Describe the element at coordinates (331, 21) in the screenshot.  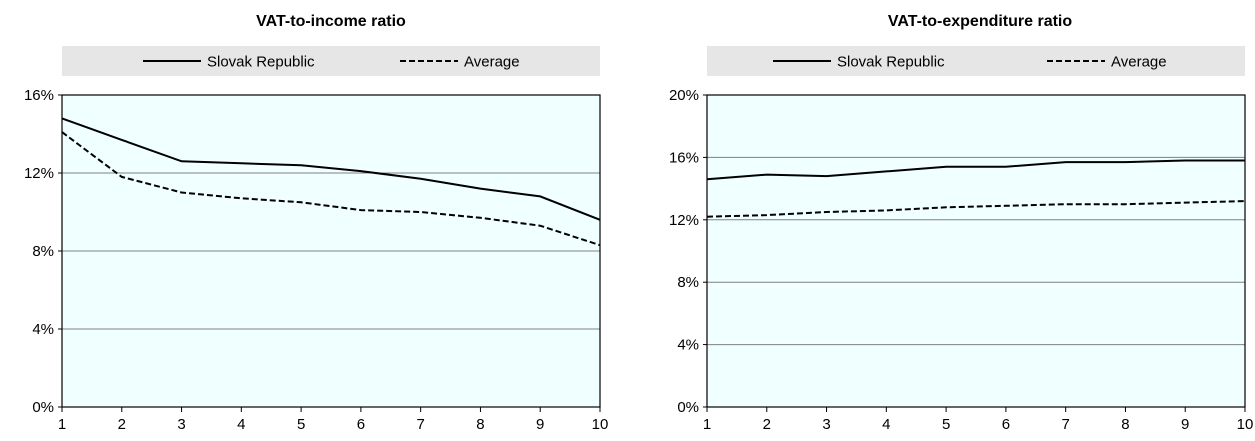
I see `chart-title: VAT-to-income ratio` at that location.